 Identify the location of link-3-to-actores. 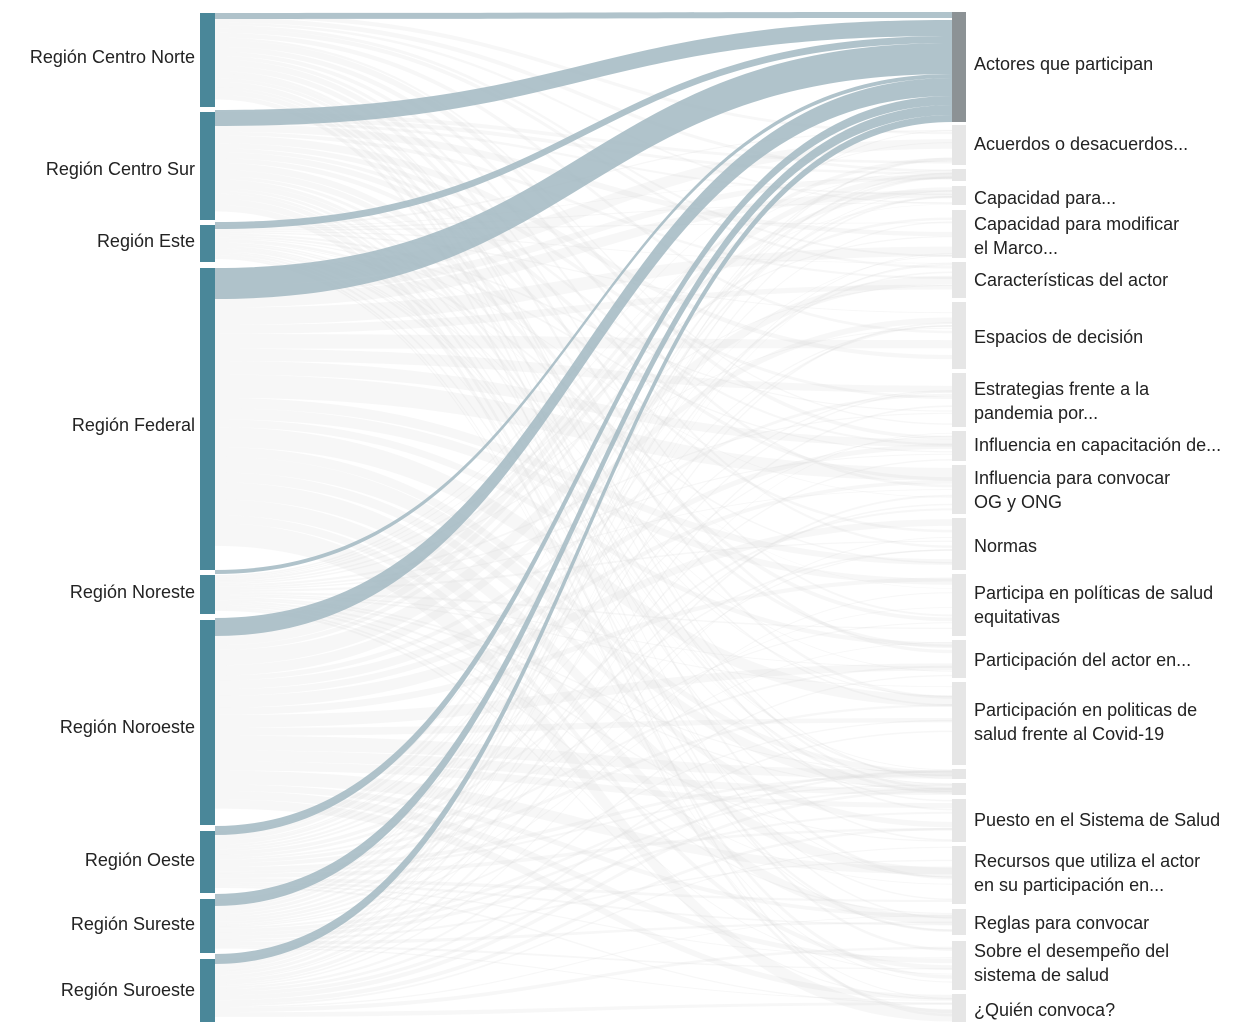
(583, 171).